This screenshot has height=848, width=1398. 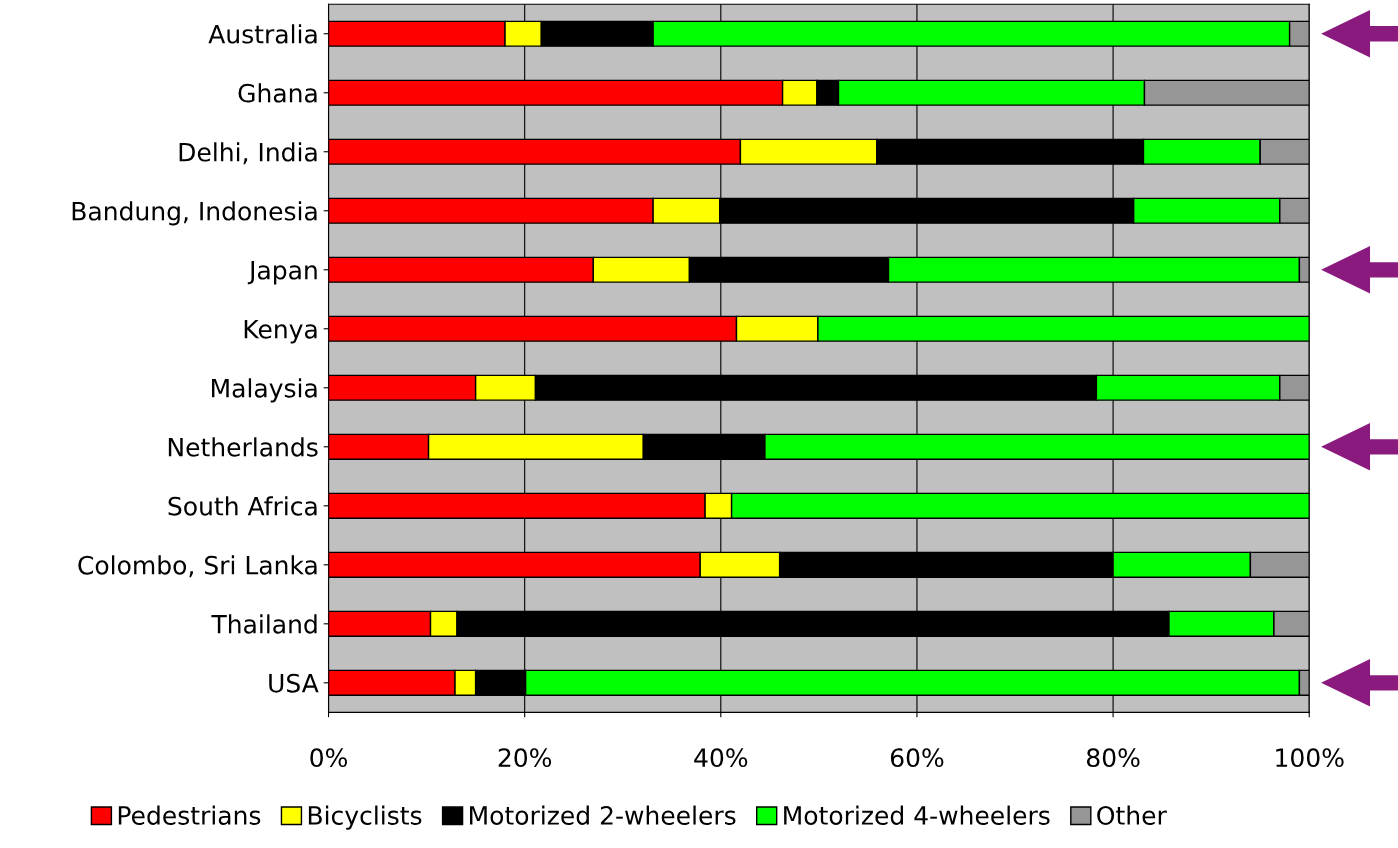 I want to click on legend-label: Bicyclists, so click(x=365, y=817).